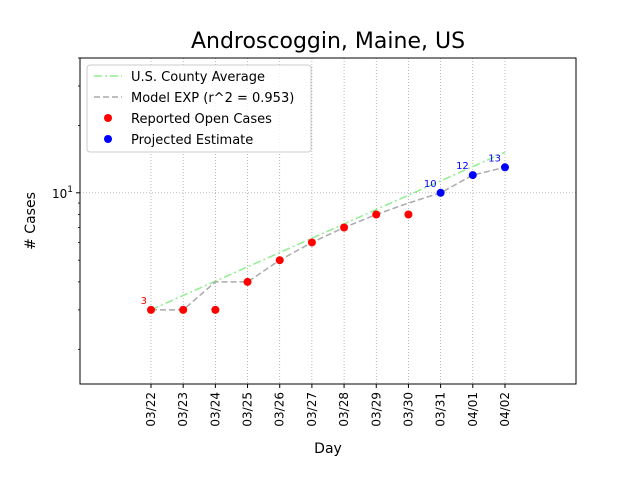  Describe the element at coordinates (215, 409) in the screenshot. I see `x-tick-label: 03/24` at that location.